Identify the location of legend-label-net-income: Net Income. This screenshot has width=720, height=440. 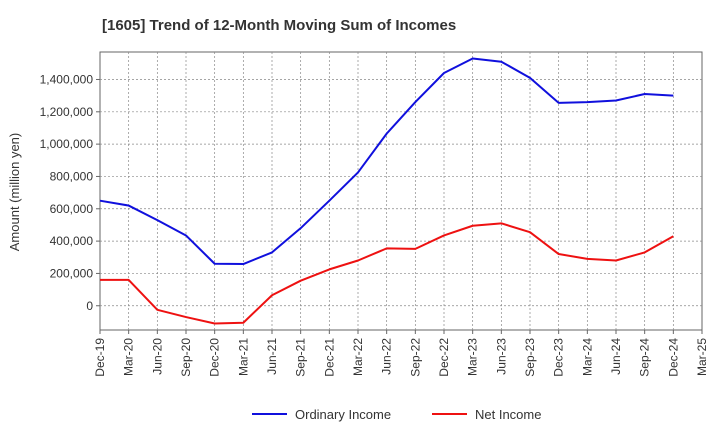
(508, 414).